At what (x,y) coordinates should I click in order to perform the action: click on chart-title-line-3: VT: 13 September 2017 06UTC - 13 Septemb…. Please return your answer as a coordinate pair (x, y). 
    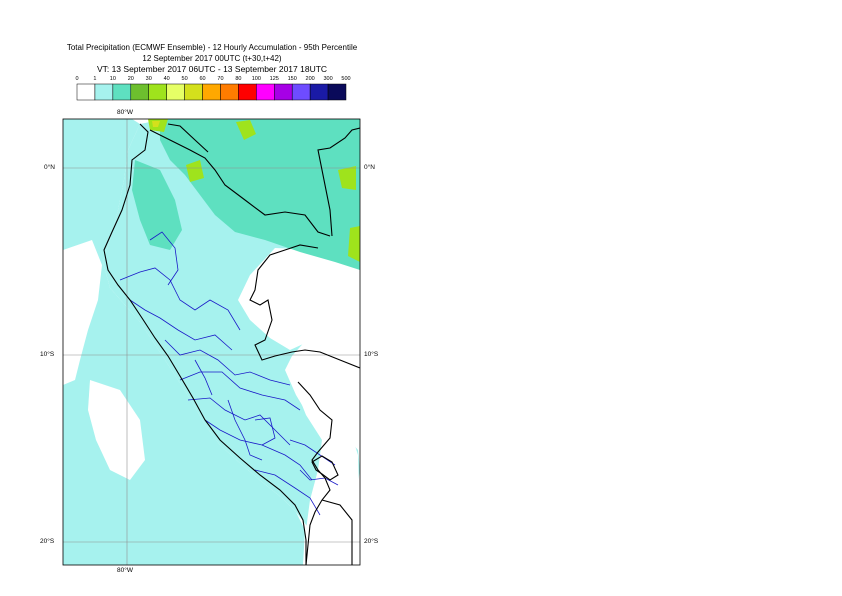
    Looking at the image, I should click on (212, 69).